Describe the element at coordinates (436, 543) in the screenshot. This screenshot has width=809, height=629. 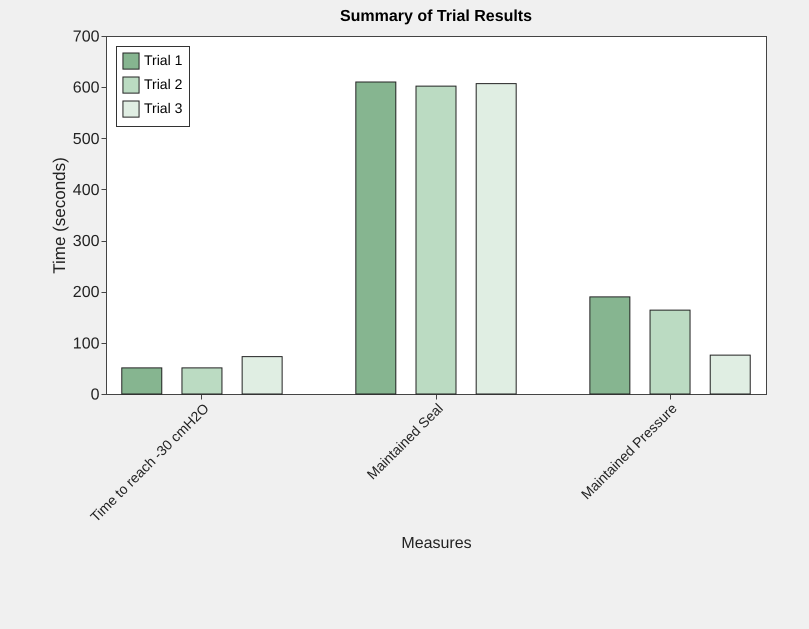
I see `x-axis-title: Measures` at that location.